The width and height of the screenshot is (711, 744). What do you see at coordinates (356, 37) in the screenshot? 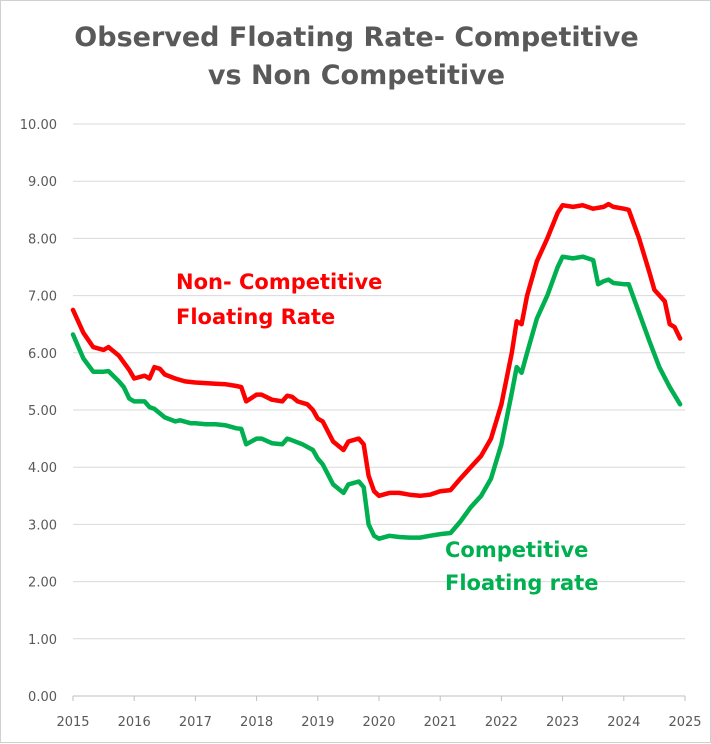
I see `chart-title-line-1: Observed Floating Rate- Competitive` at bounding box center [356, 37].